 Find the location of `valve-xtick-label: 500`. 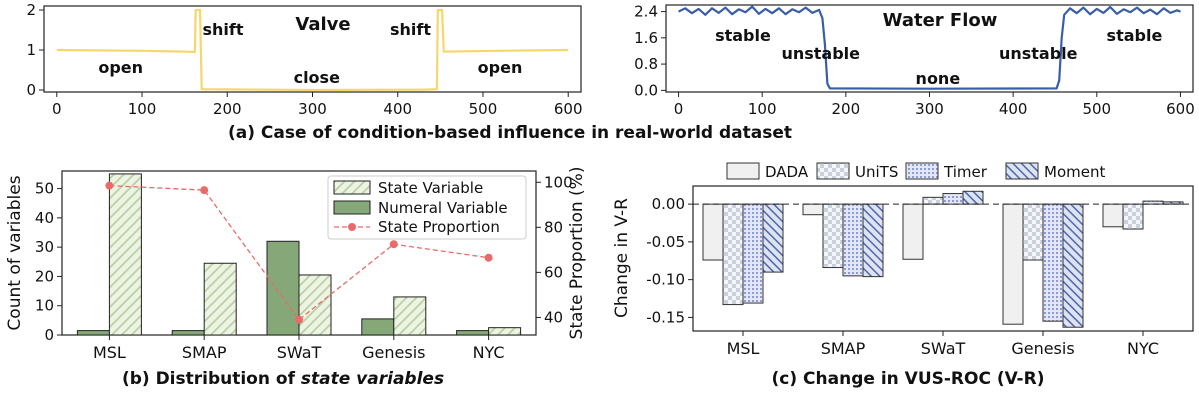

valve-xtick-label: 500 is located at coordinates (483, 109).